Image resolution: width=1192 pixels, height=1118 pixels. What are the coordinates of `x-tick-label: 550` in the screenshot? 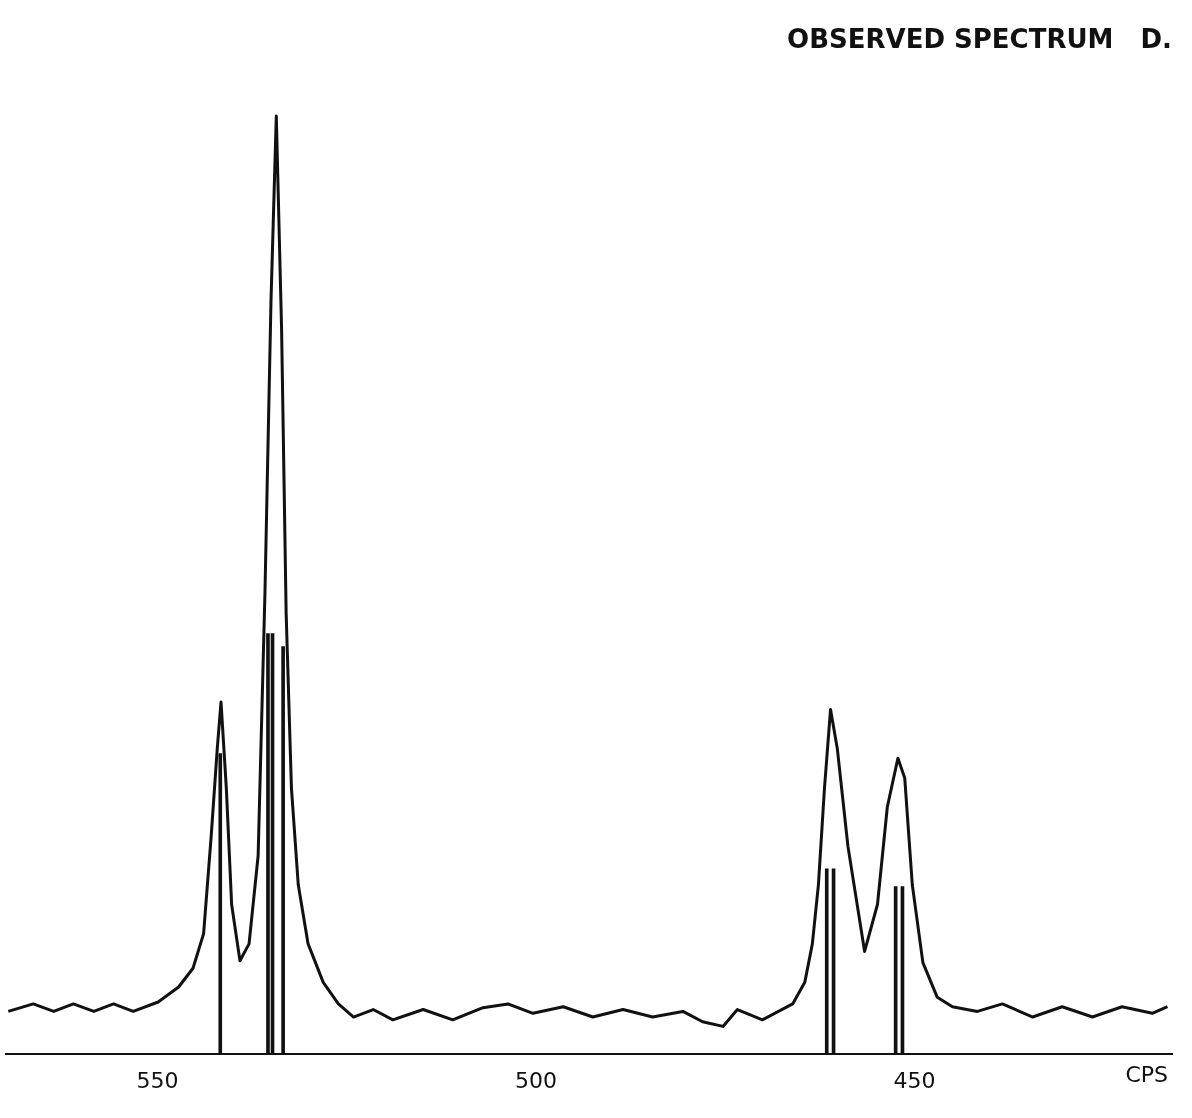 It's located at (157, 1080).